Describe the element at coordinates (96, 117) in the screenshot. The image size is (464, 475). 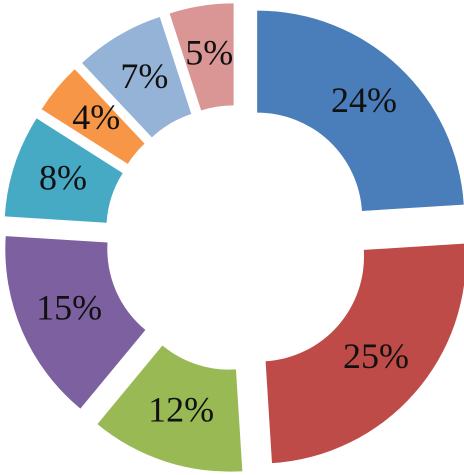
I see `data-label: 4%` at that location.